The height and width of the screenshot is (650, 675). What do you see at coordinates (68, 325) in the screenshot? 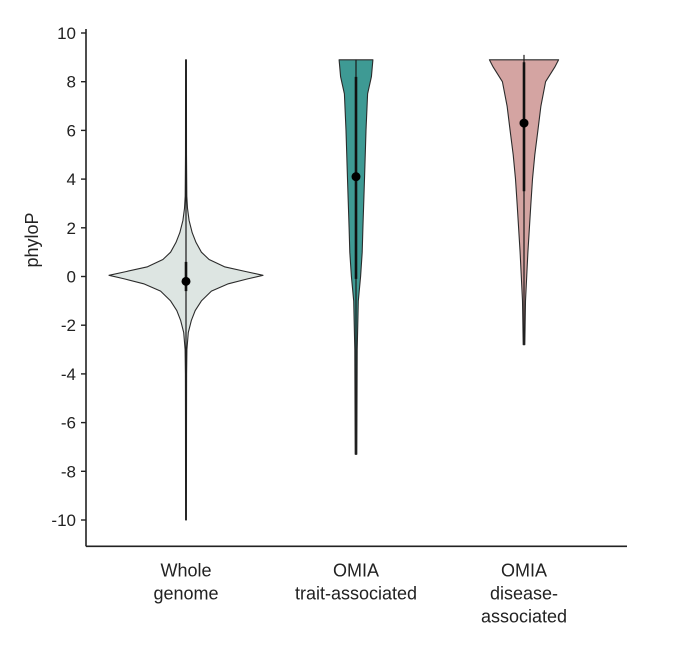
I see `y-tick-label: -2` at bounding box center [68, 325].